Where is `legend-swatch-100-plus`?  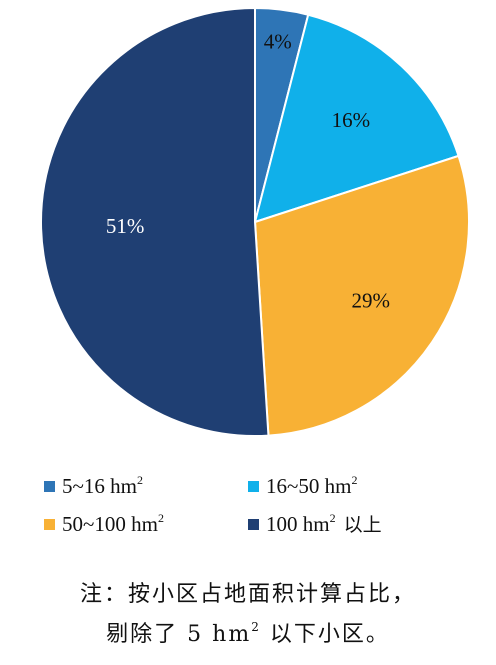
legend-swatch-100-plus is located at coordinates (253, 524).